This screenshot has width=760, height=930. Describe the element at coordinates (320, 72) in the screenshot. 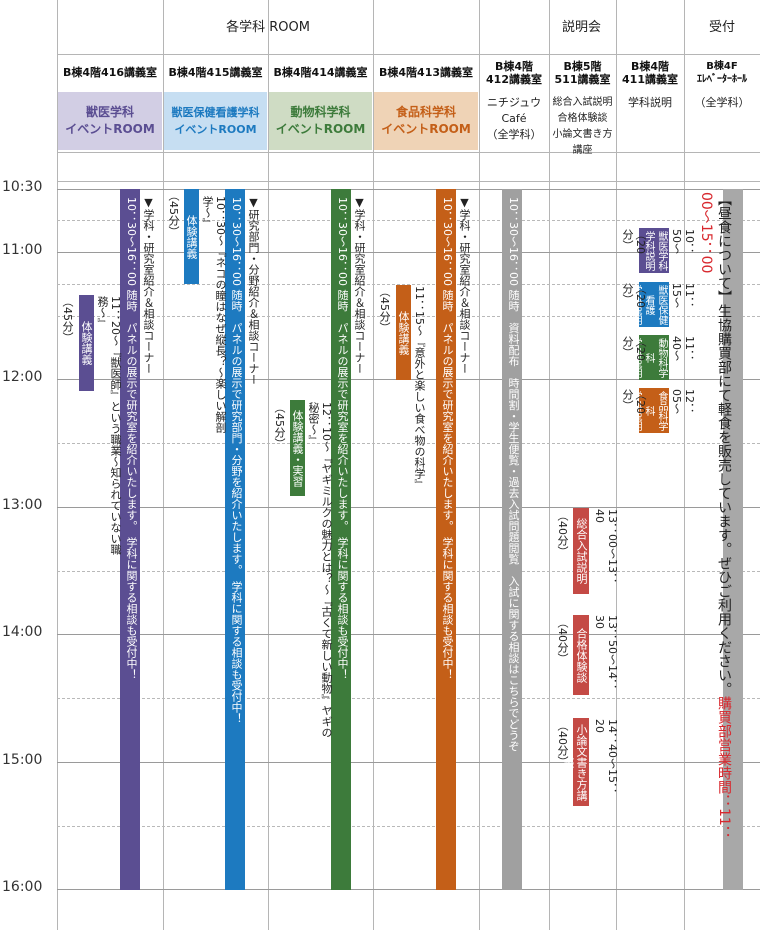

I see `room-414: B棟4階414講義室` at that location.